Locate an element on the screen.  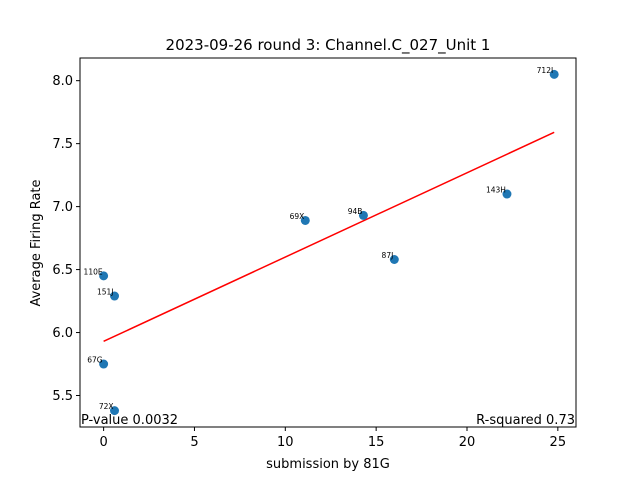
r-squared-annotation: R-squared 0.73 is located at coordinates (525, 420).